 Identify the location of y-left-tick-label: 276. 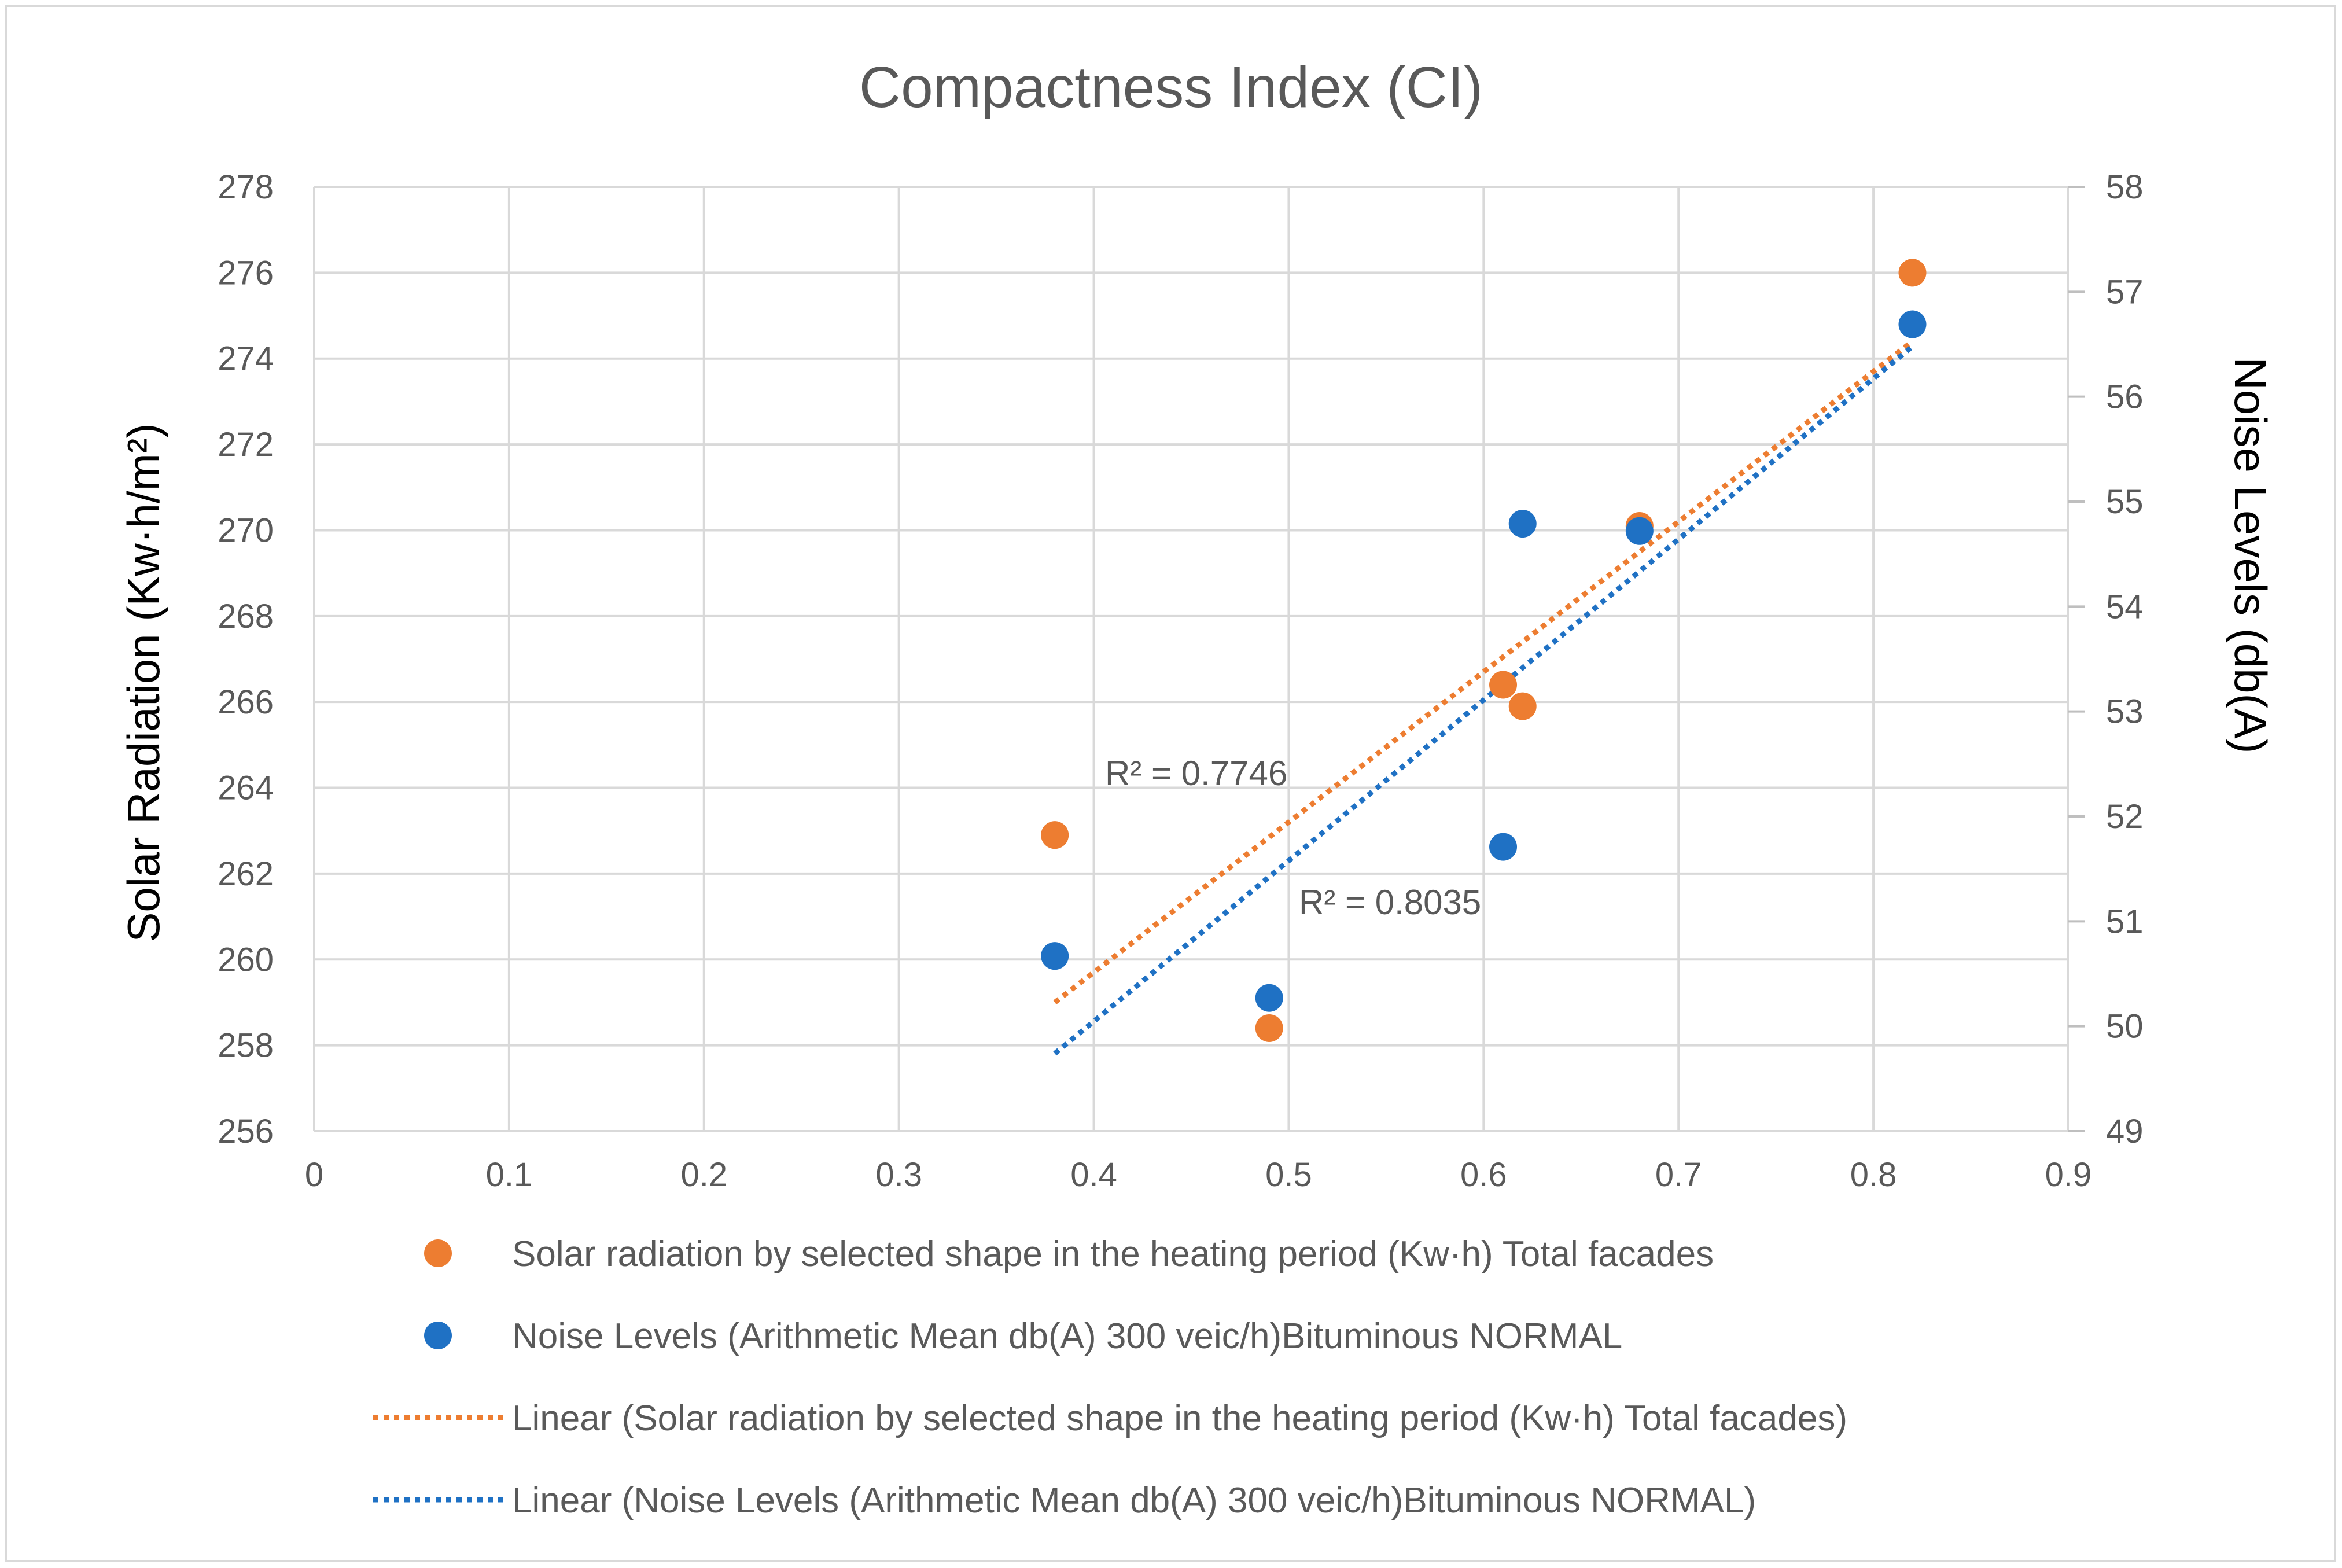
(246, 273).